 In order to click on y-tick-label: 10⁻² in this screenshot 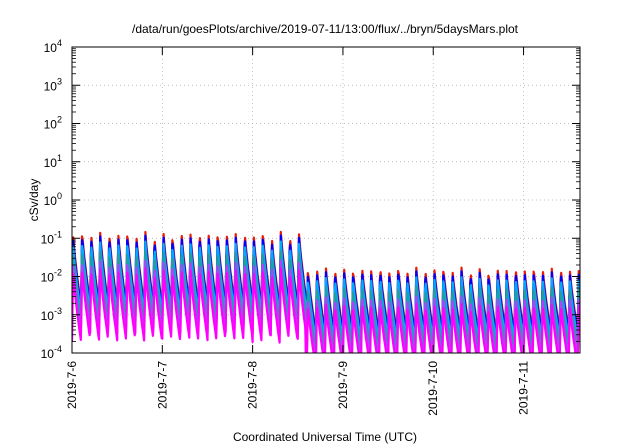, I will do `click(51, 276)`.